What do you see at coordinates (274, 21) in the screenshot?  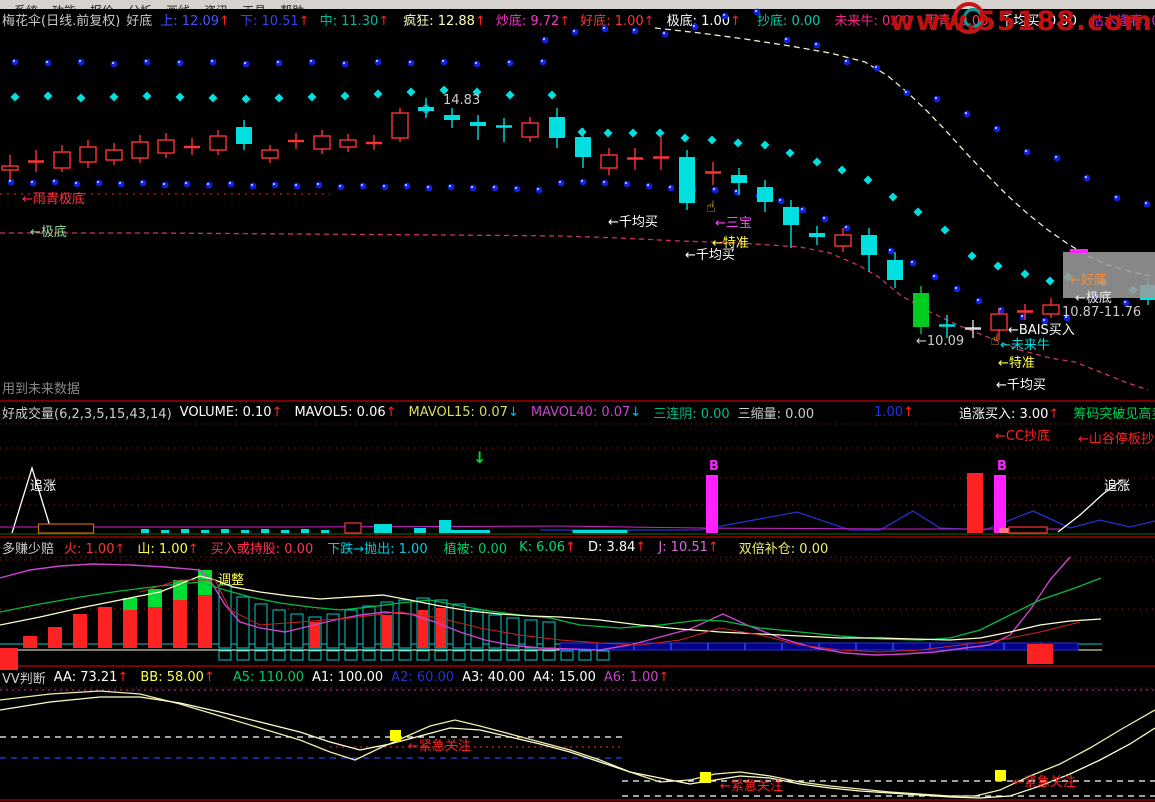 I see `indicator-item: 下: 10.51↑` at bounding box center [274, 21].